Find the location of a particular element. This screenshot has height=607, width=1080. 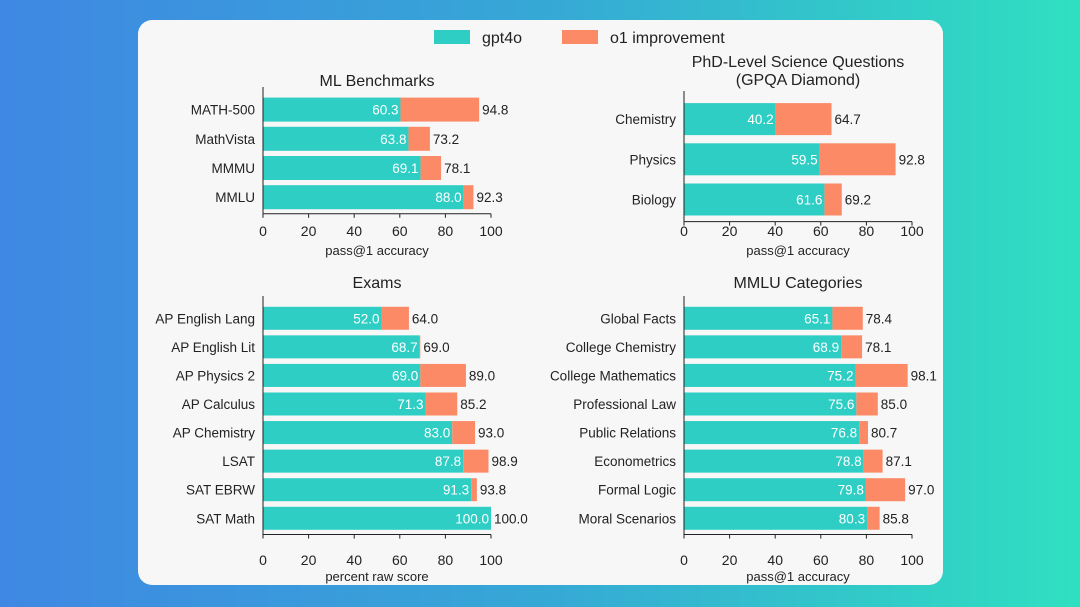

value-label-o1-global-facts: 78.4 is located at coordinates (879, 318).